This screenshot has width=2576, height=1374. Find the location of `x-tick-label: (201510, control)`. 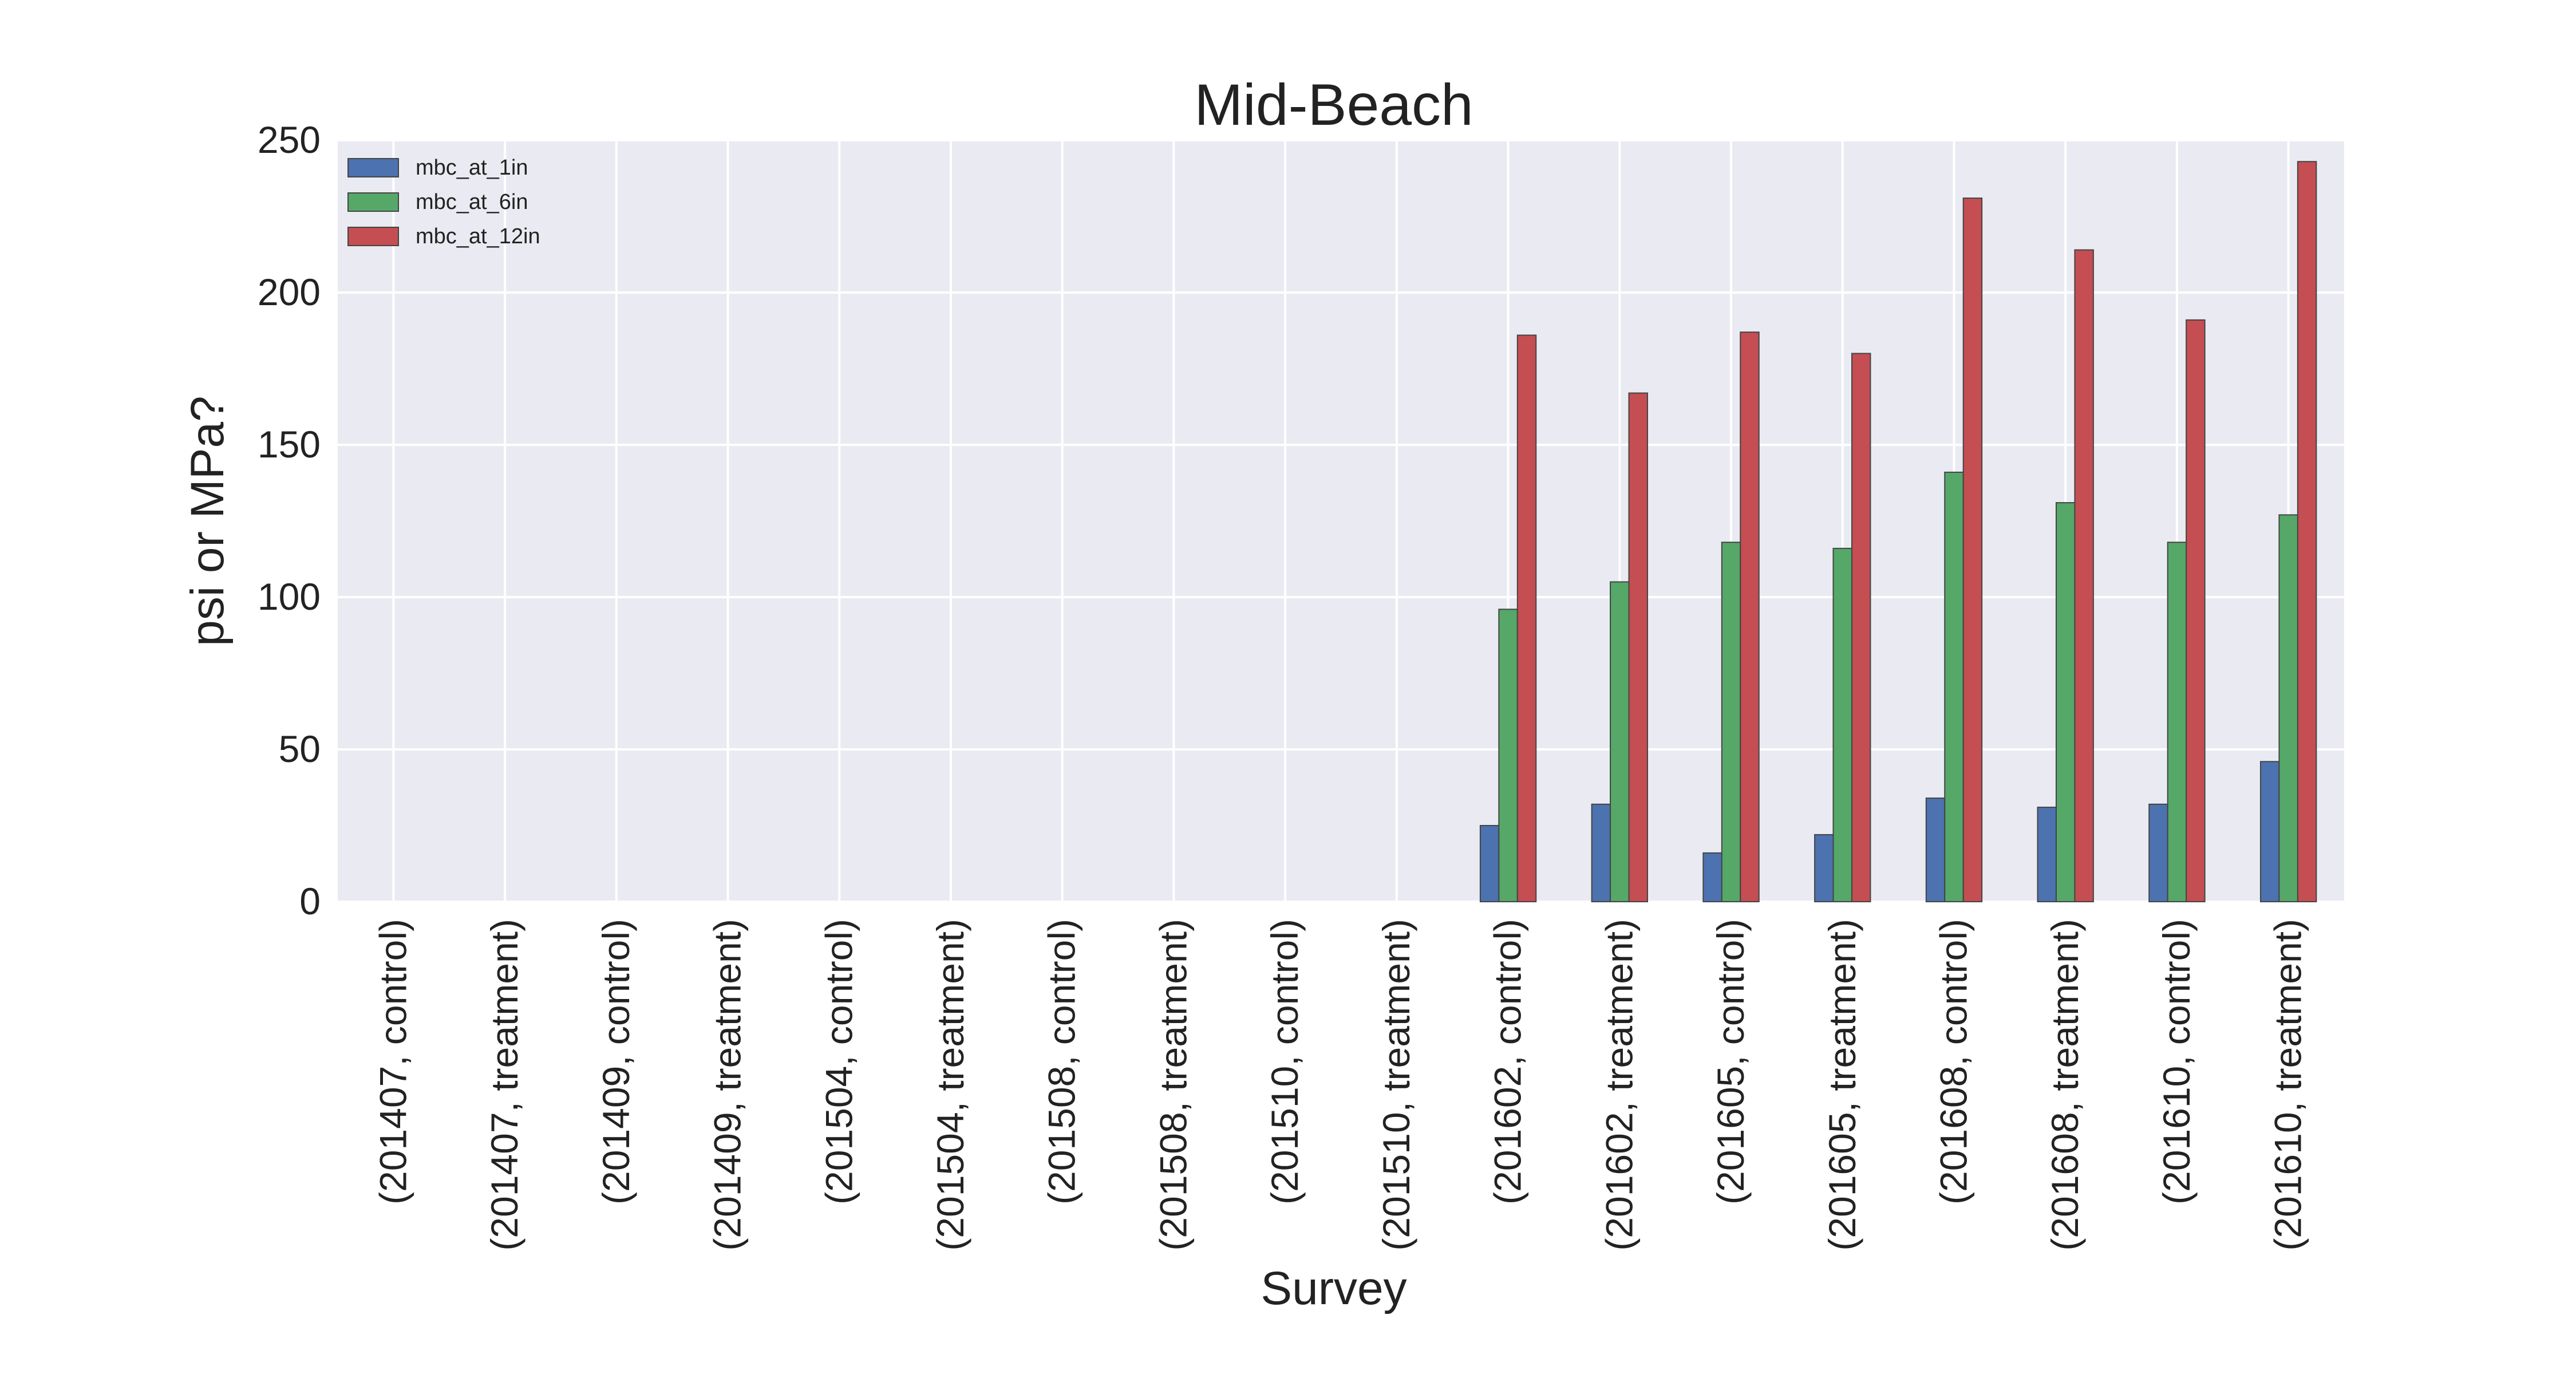

x-tick-label: (201510, control) is located at coordinates (1284, 1062).